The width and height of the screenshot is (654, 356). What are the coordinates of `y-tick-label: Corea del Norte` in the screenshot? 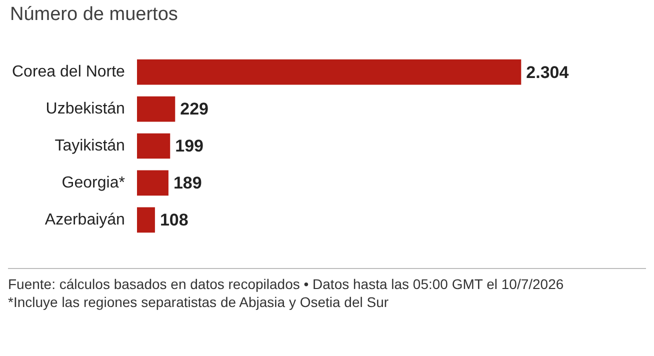 It's located at (69, 71).